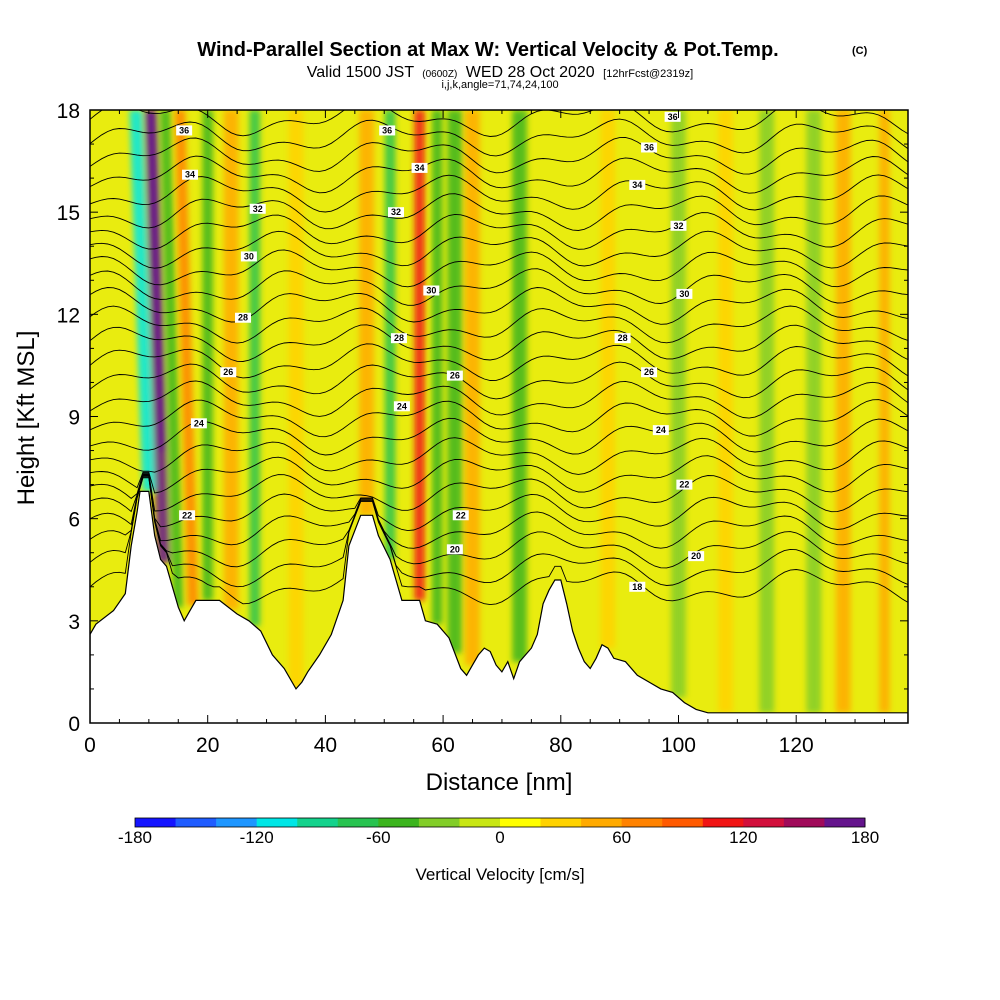 The height and width of the screenshot is (1000, 1000). What do you see at coordinates (378, 837) in the screenshot?
I see `colorbar-tick-label-2: -60` at bounding box center [378, 837].